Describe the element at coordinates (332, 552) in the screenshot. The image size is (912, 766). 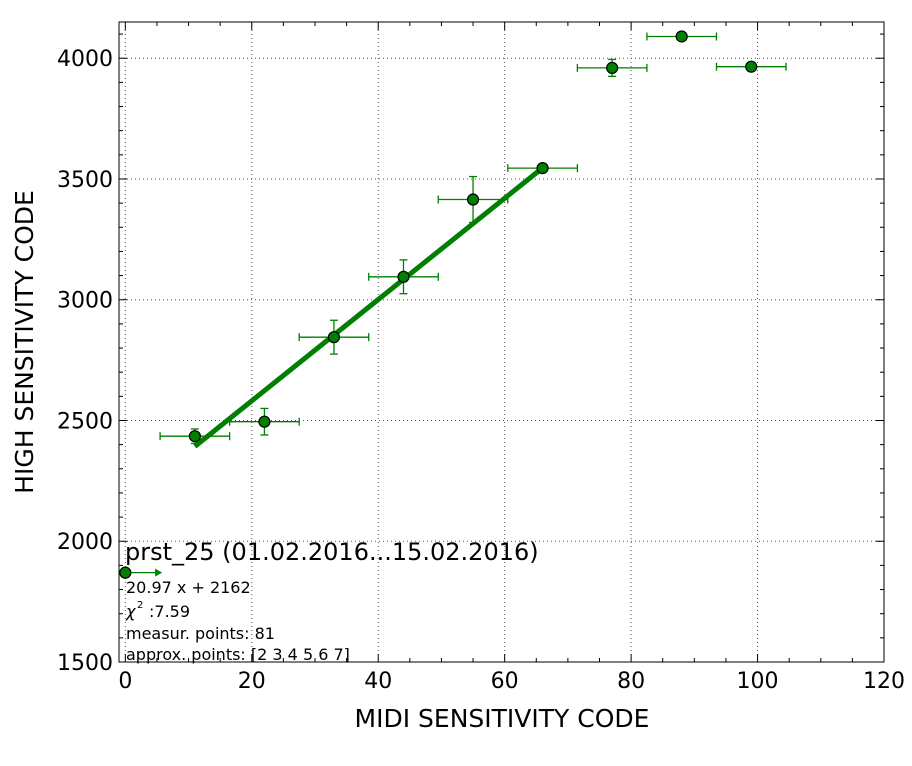
I see `series-name-annotation: prst_25 (01.02.2016...15.02.2016)` at that location.